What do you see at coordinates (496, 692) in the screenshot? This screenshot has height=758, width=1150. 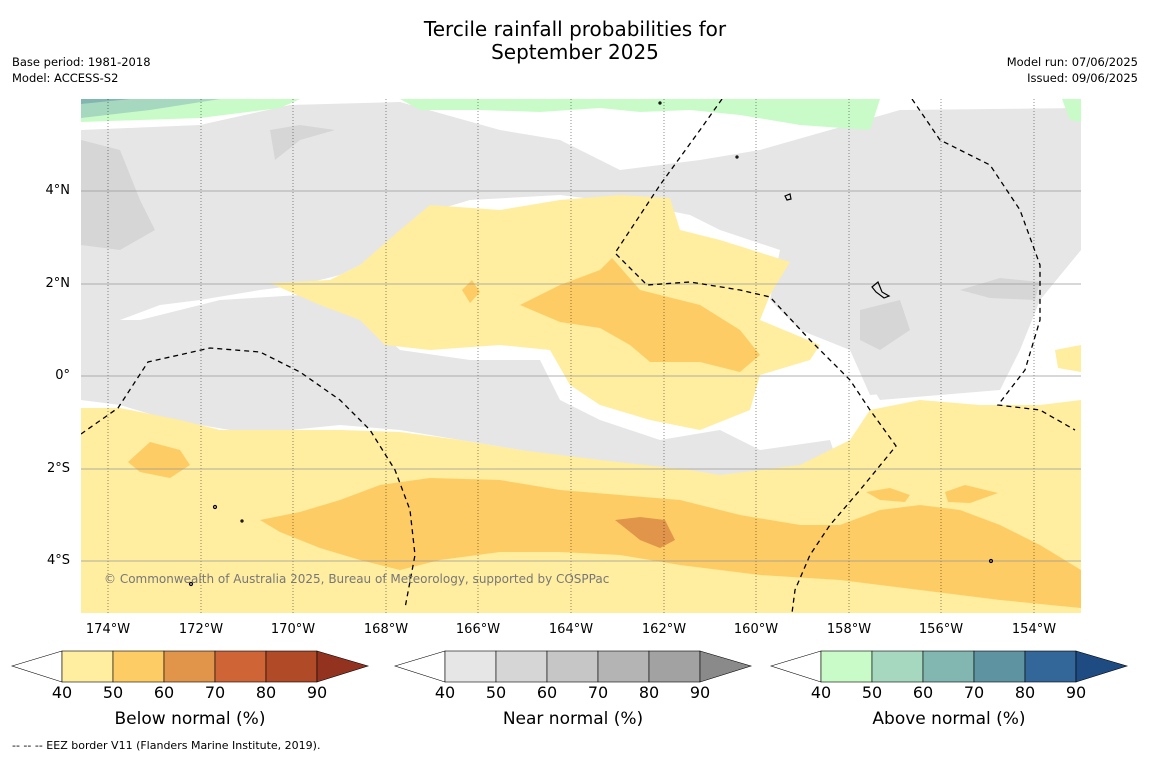 I see `cb2-tick-50: 50` at bounding box center [496, 692].